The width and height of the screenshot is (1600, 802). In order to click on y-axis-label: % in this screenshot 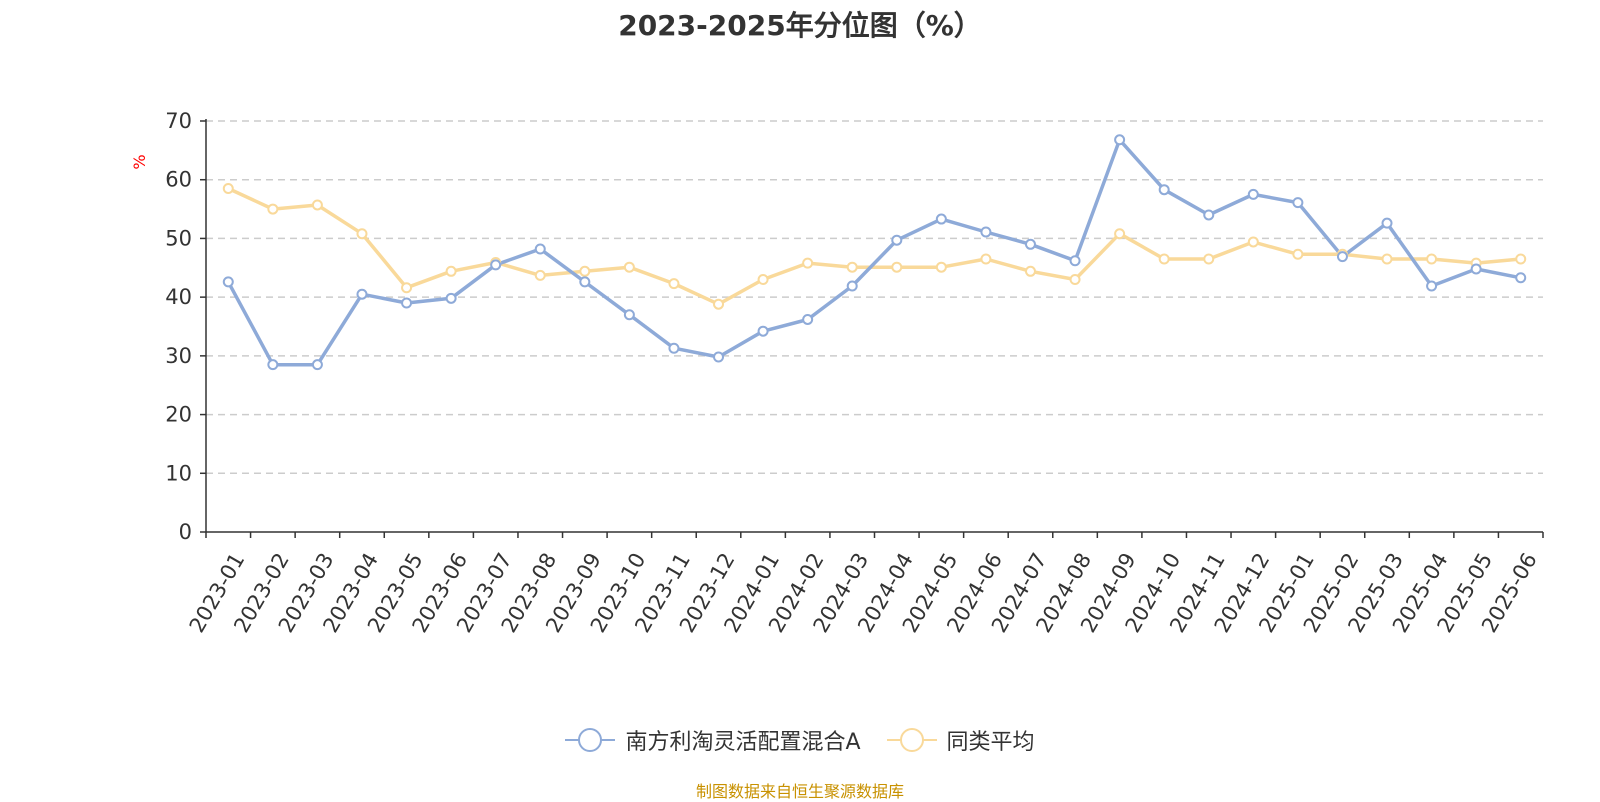, I will do `click(139, 161)`.